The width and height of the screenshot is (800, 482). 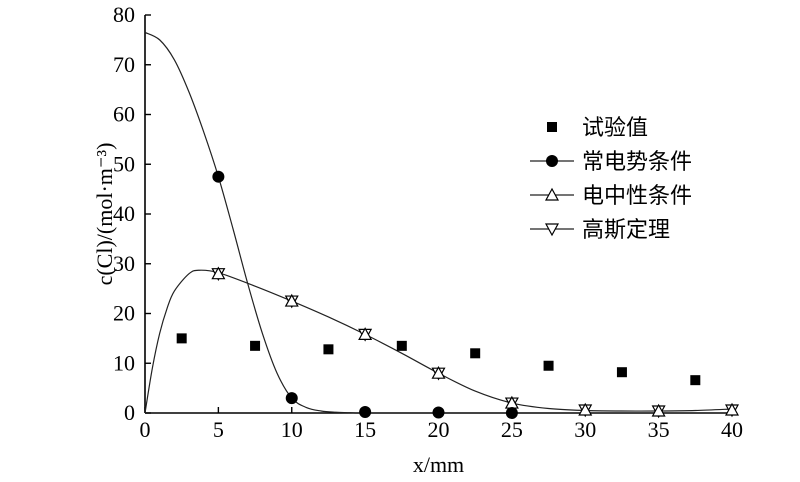 What do you see at coordinates (218, 429) in the screenshot?
I see `x-tick-label: 5` at bounding box center [218, 429].